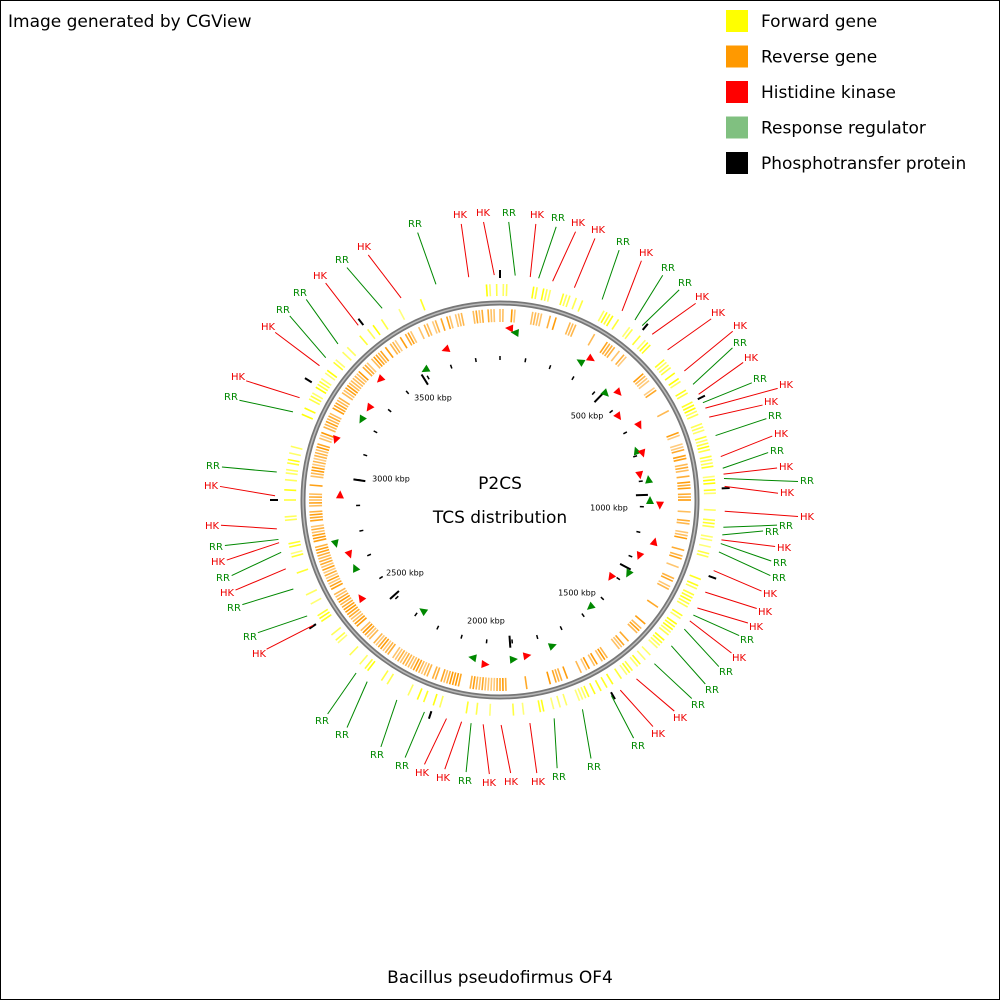 This screenshot has width=1000, height=1000. What do you see at coordinates (737, 127) in the screenshot?
I see `legend-swatch` at bounding box center [737, 127].